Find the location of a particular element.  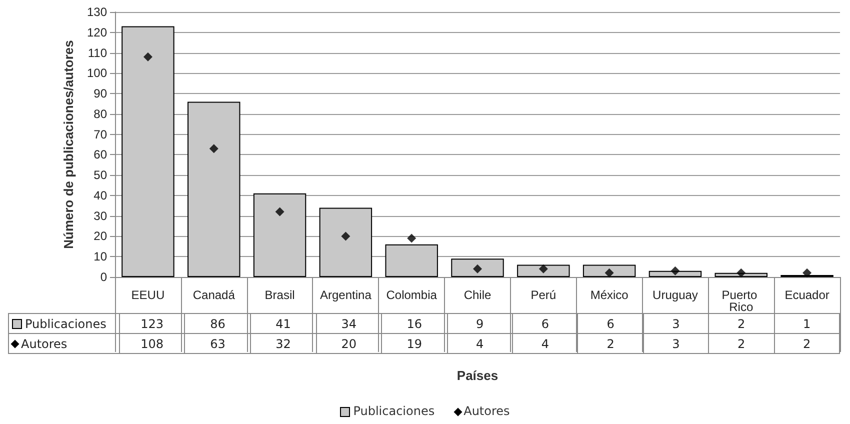

y-tick-label: 130 is located at coordinates (97, 12).